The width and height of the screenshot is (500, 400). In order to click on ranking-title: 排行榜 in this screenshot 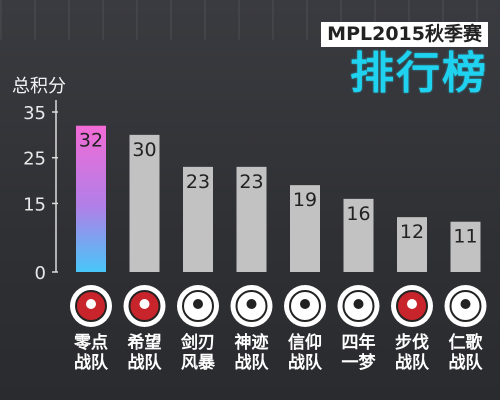, I will do `click(419, 73)`.